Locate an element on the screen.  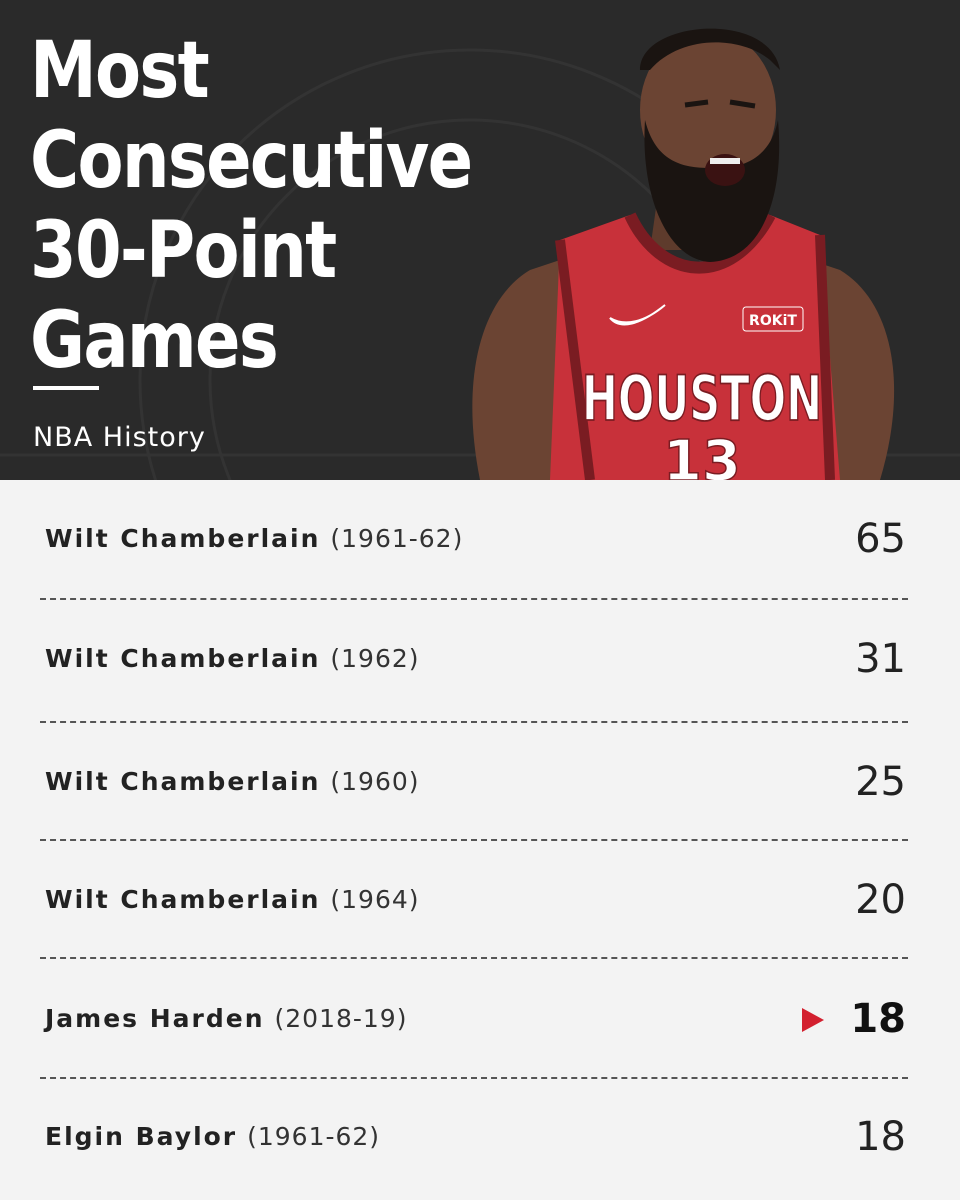
record-player: Wilt Chamberlain (1960) is located at coordinates (232, 781).